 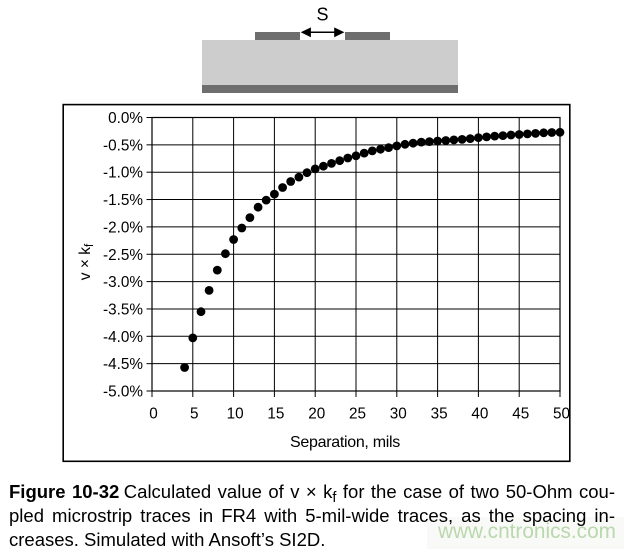 I want to click on svg-text: 35, so click(x=439, y=414).